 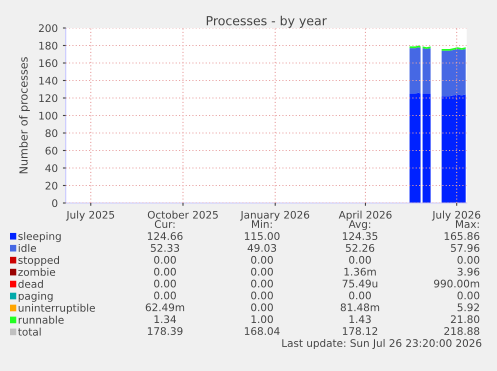 What do you see at coordinates (462, 331) in the screenshot?
I see `text: 218.88` at bounding box center [462, 331].